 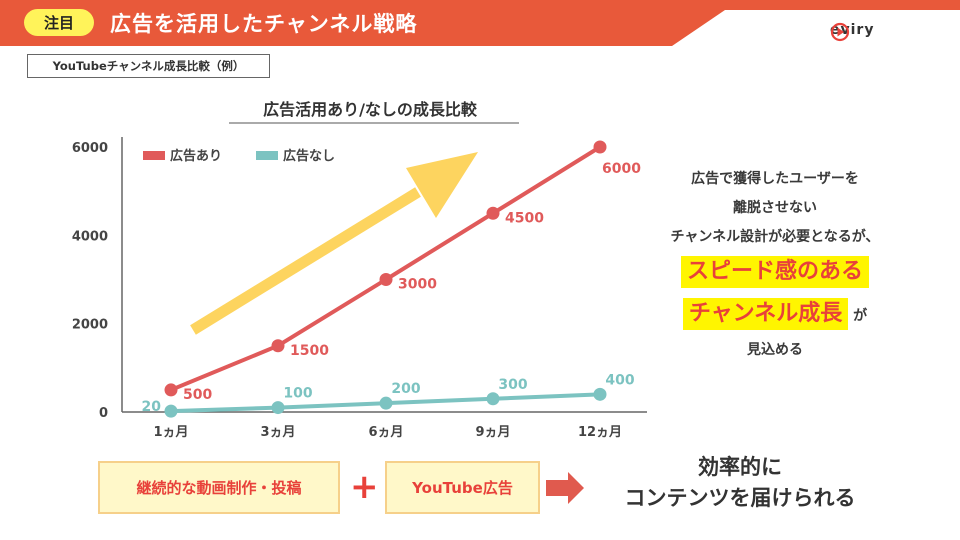 I want to click on data-label: 300, so click(x=512, y=385).